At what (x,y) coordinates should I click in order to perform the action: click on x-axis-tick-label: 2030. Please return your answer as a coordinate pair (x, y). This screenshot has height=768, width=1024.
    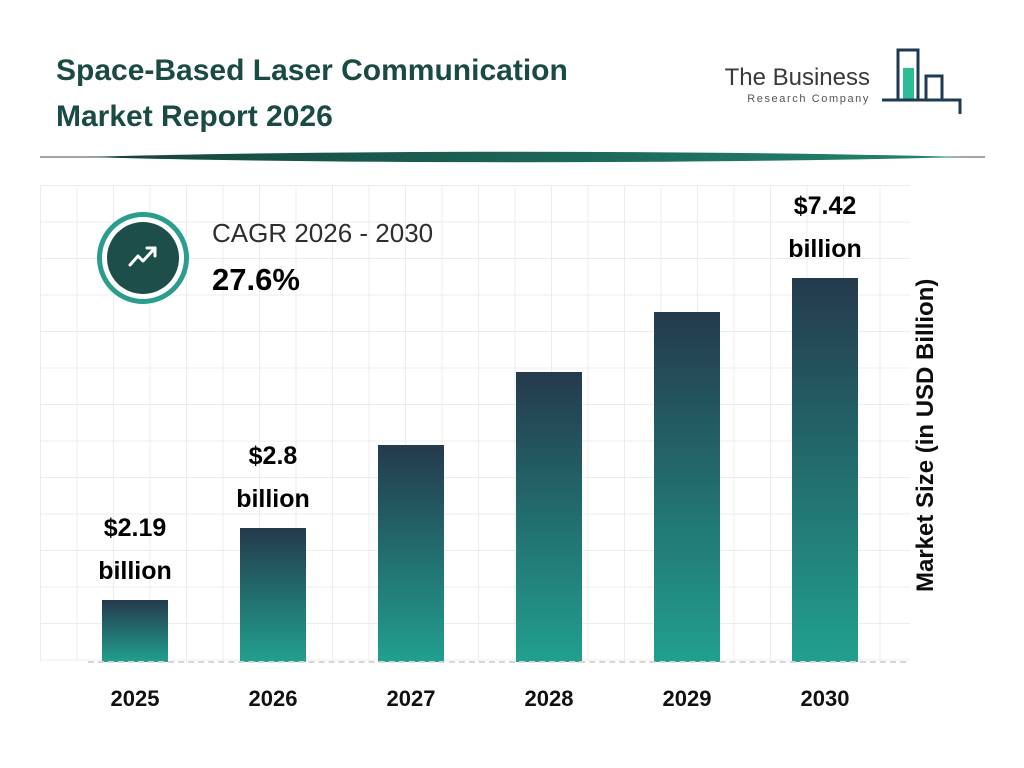
    Looking at the image, I should click on (825, 698).